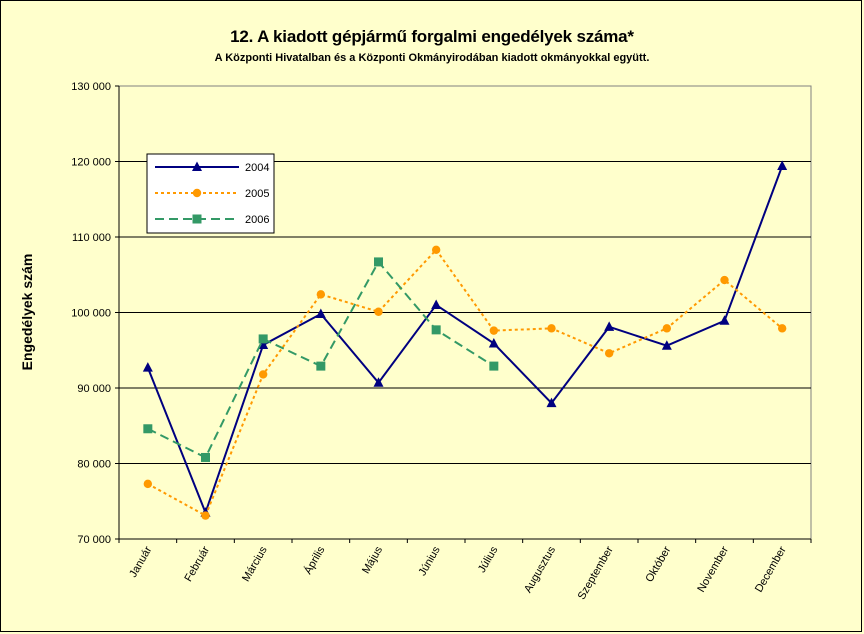  What do you see at coordinates (257, 194) in the screenshot?
I see `legend-label-2005: 2005` at bounding box center [257, 194].